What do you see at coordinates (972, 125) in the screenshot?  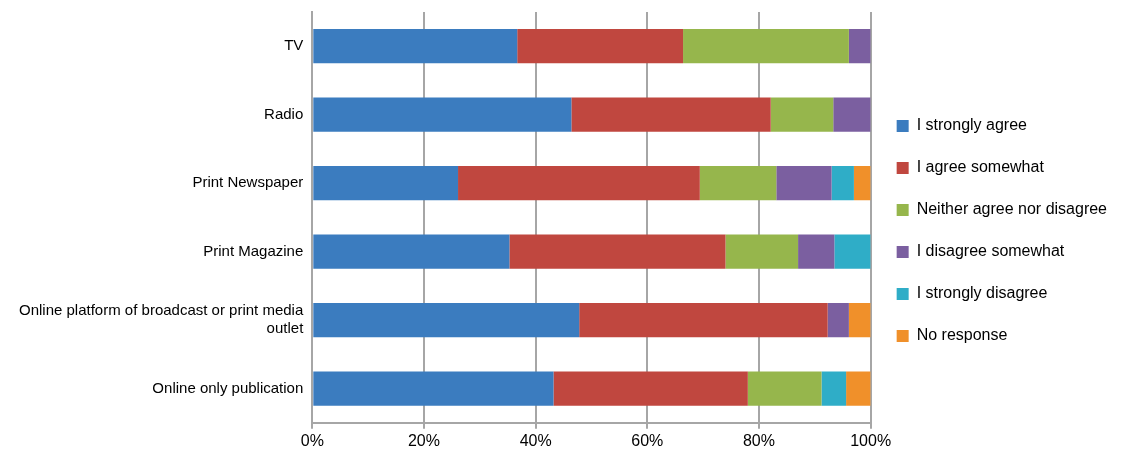 I see `legend-label: I strongly agree` at bounding box center [972, 125].